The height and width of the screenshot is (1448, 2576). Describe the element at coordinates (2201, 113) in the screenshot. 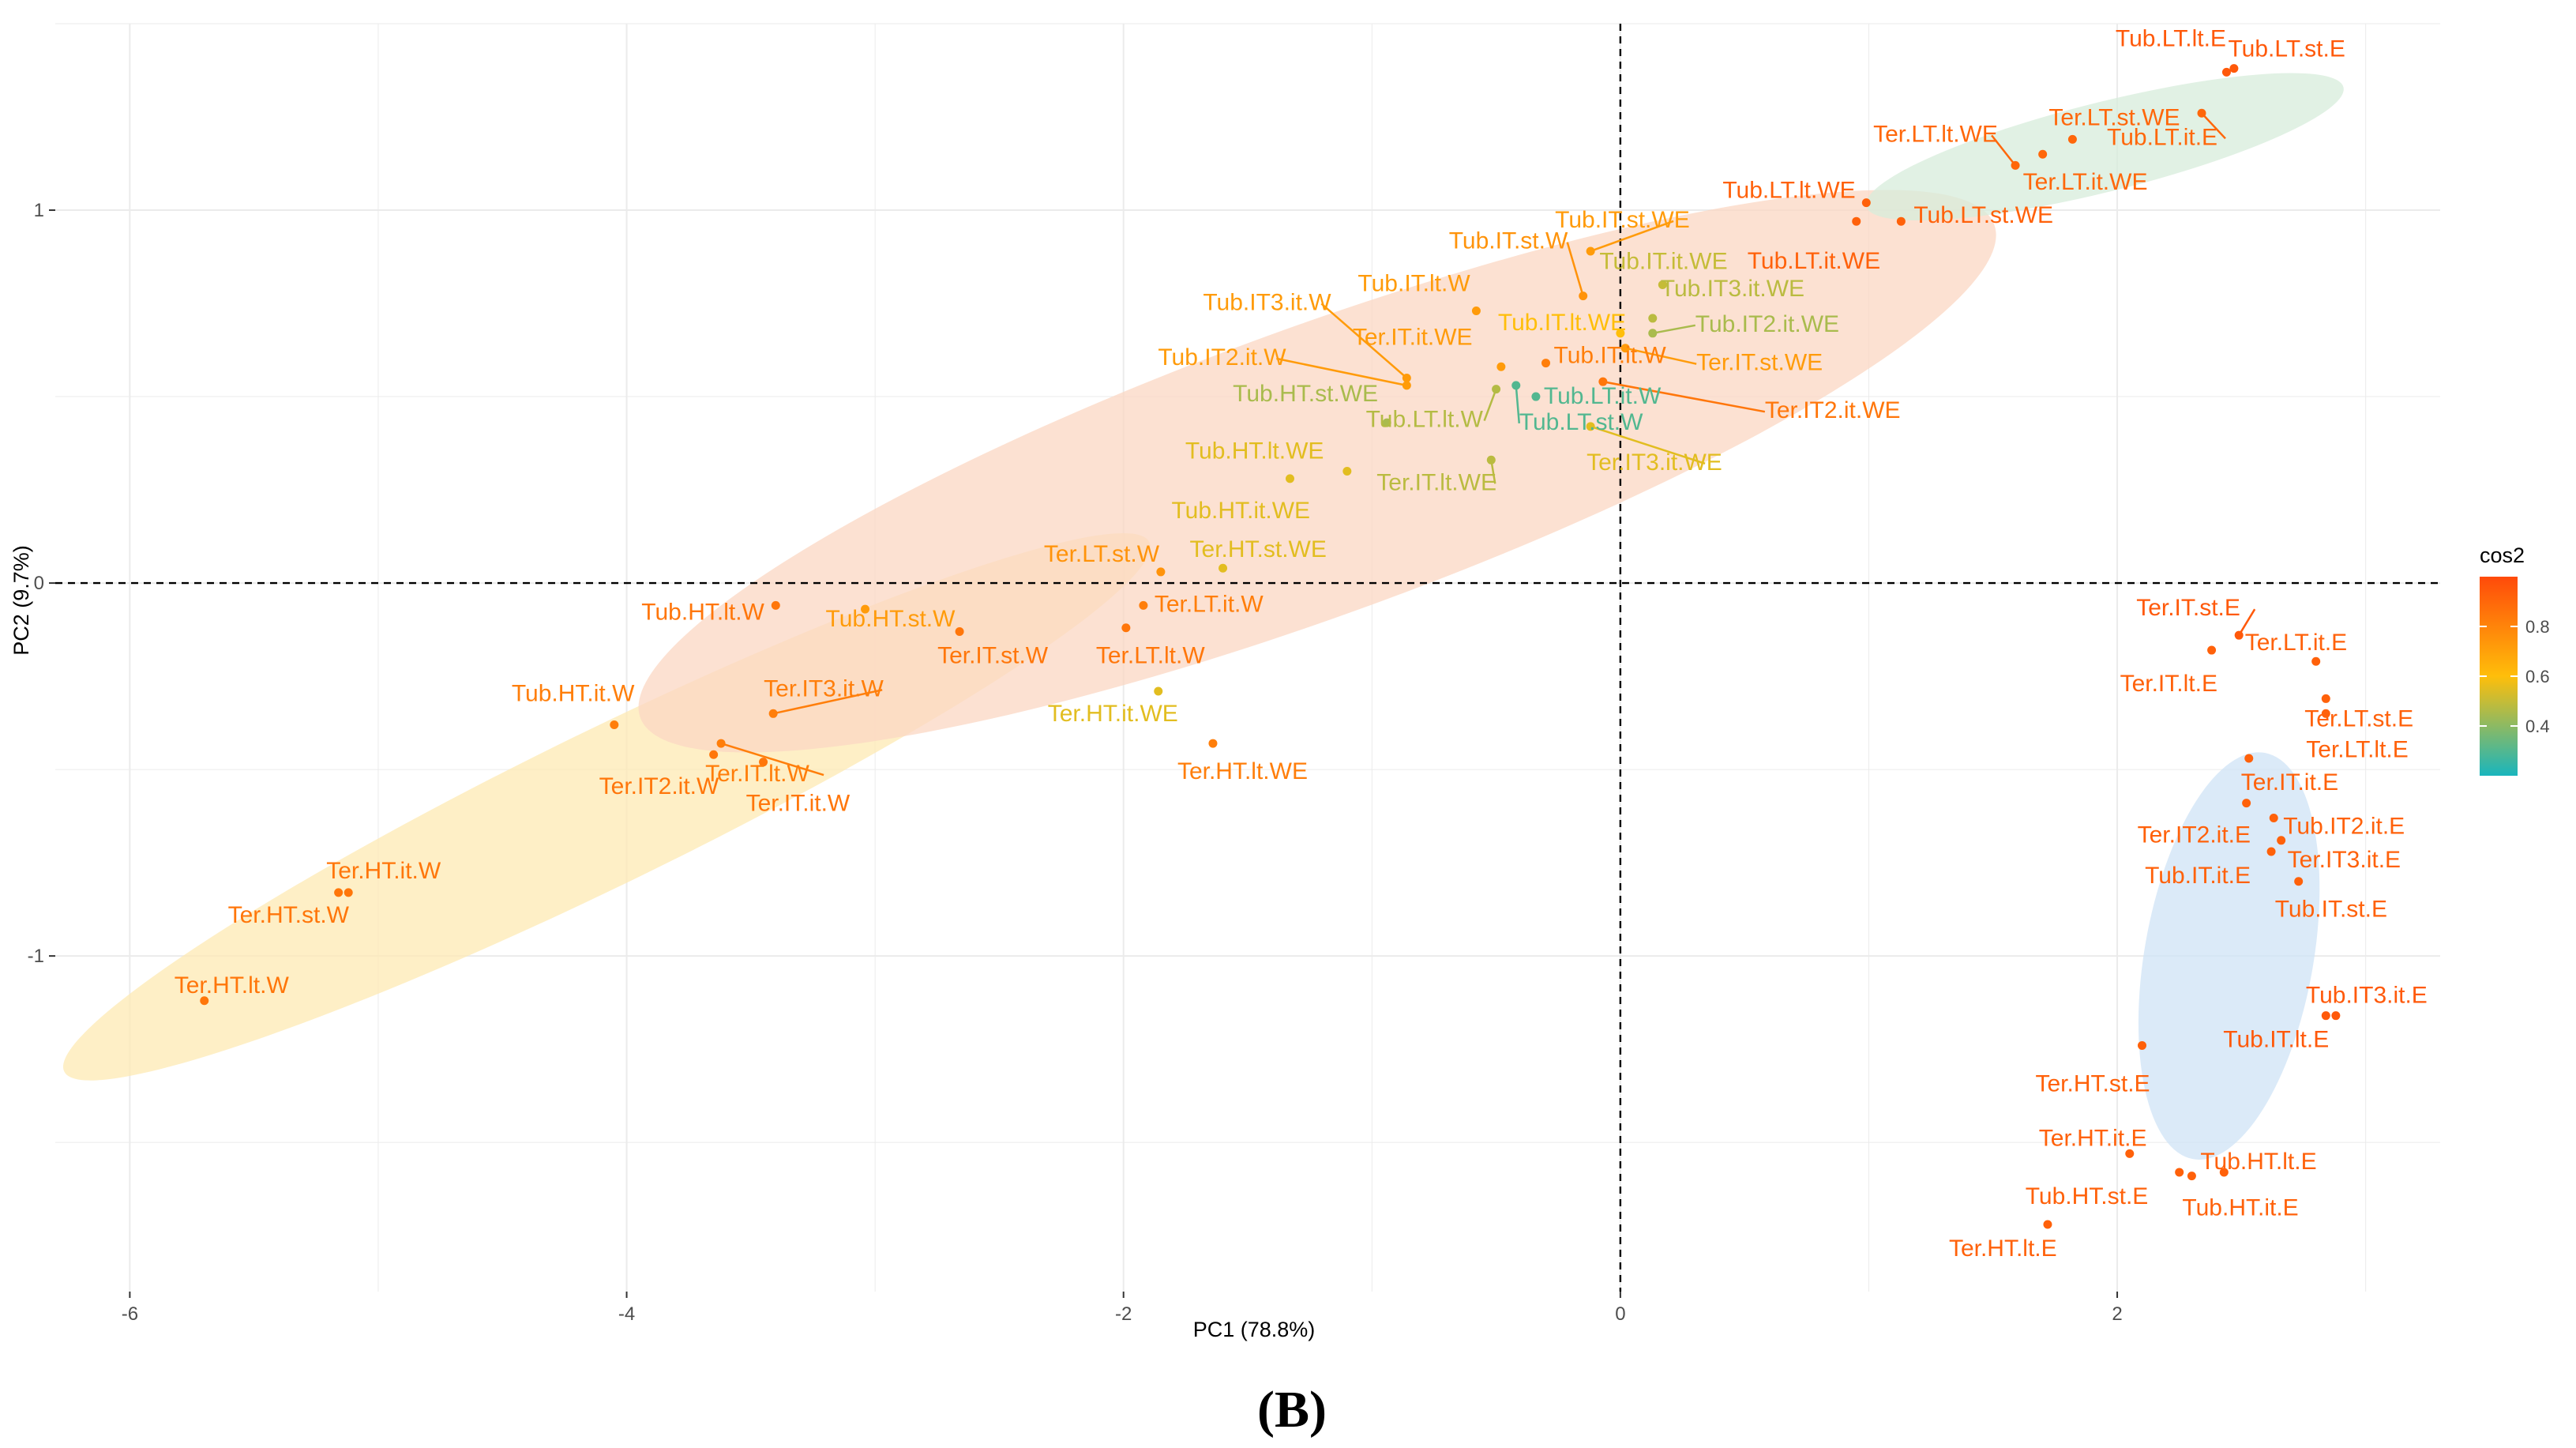

I see `point-Tub.LT.it.E` at that location.